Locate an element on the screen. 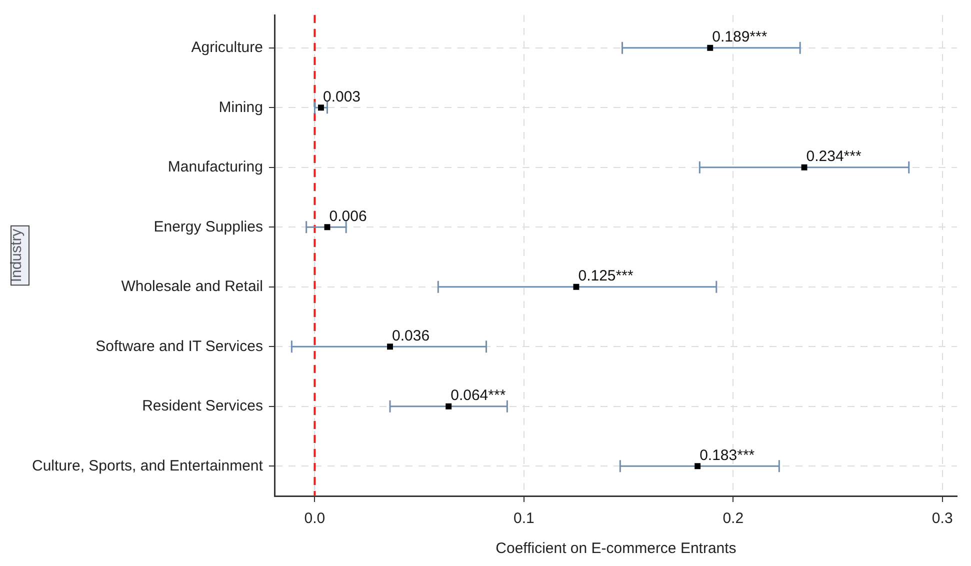  y-tick-label: Manufacturing is located at coordinates (215, 167).